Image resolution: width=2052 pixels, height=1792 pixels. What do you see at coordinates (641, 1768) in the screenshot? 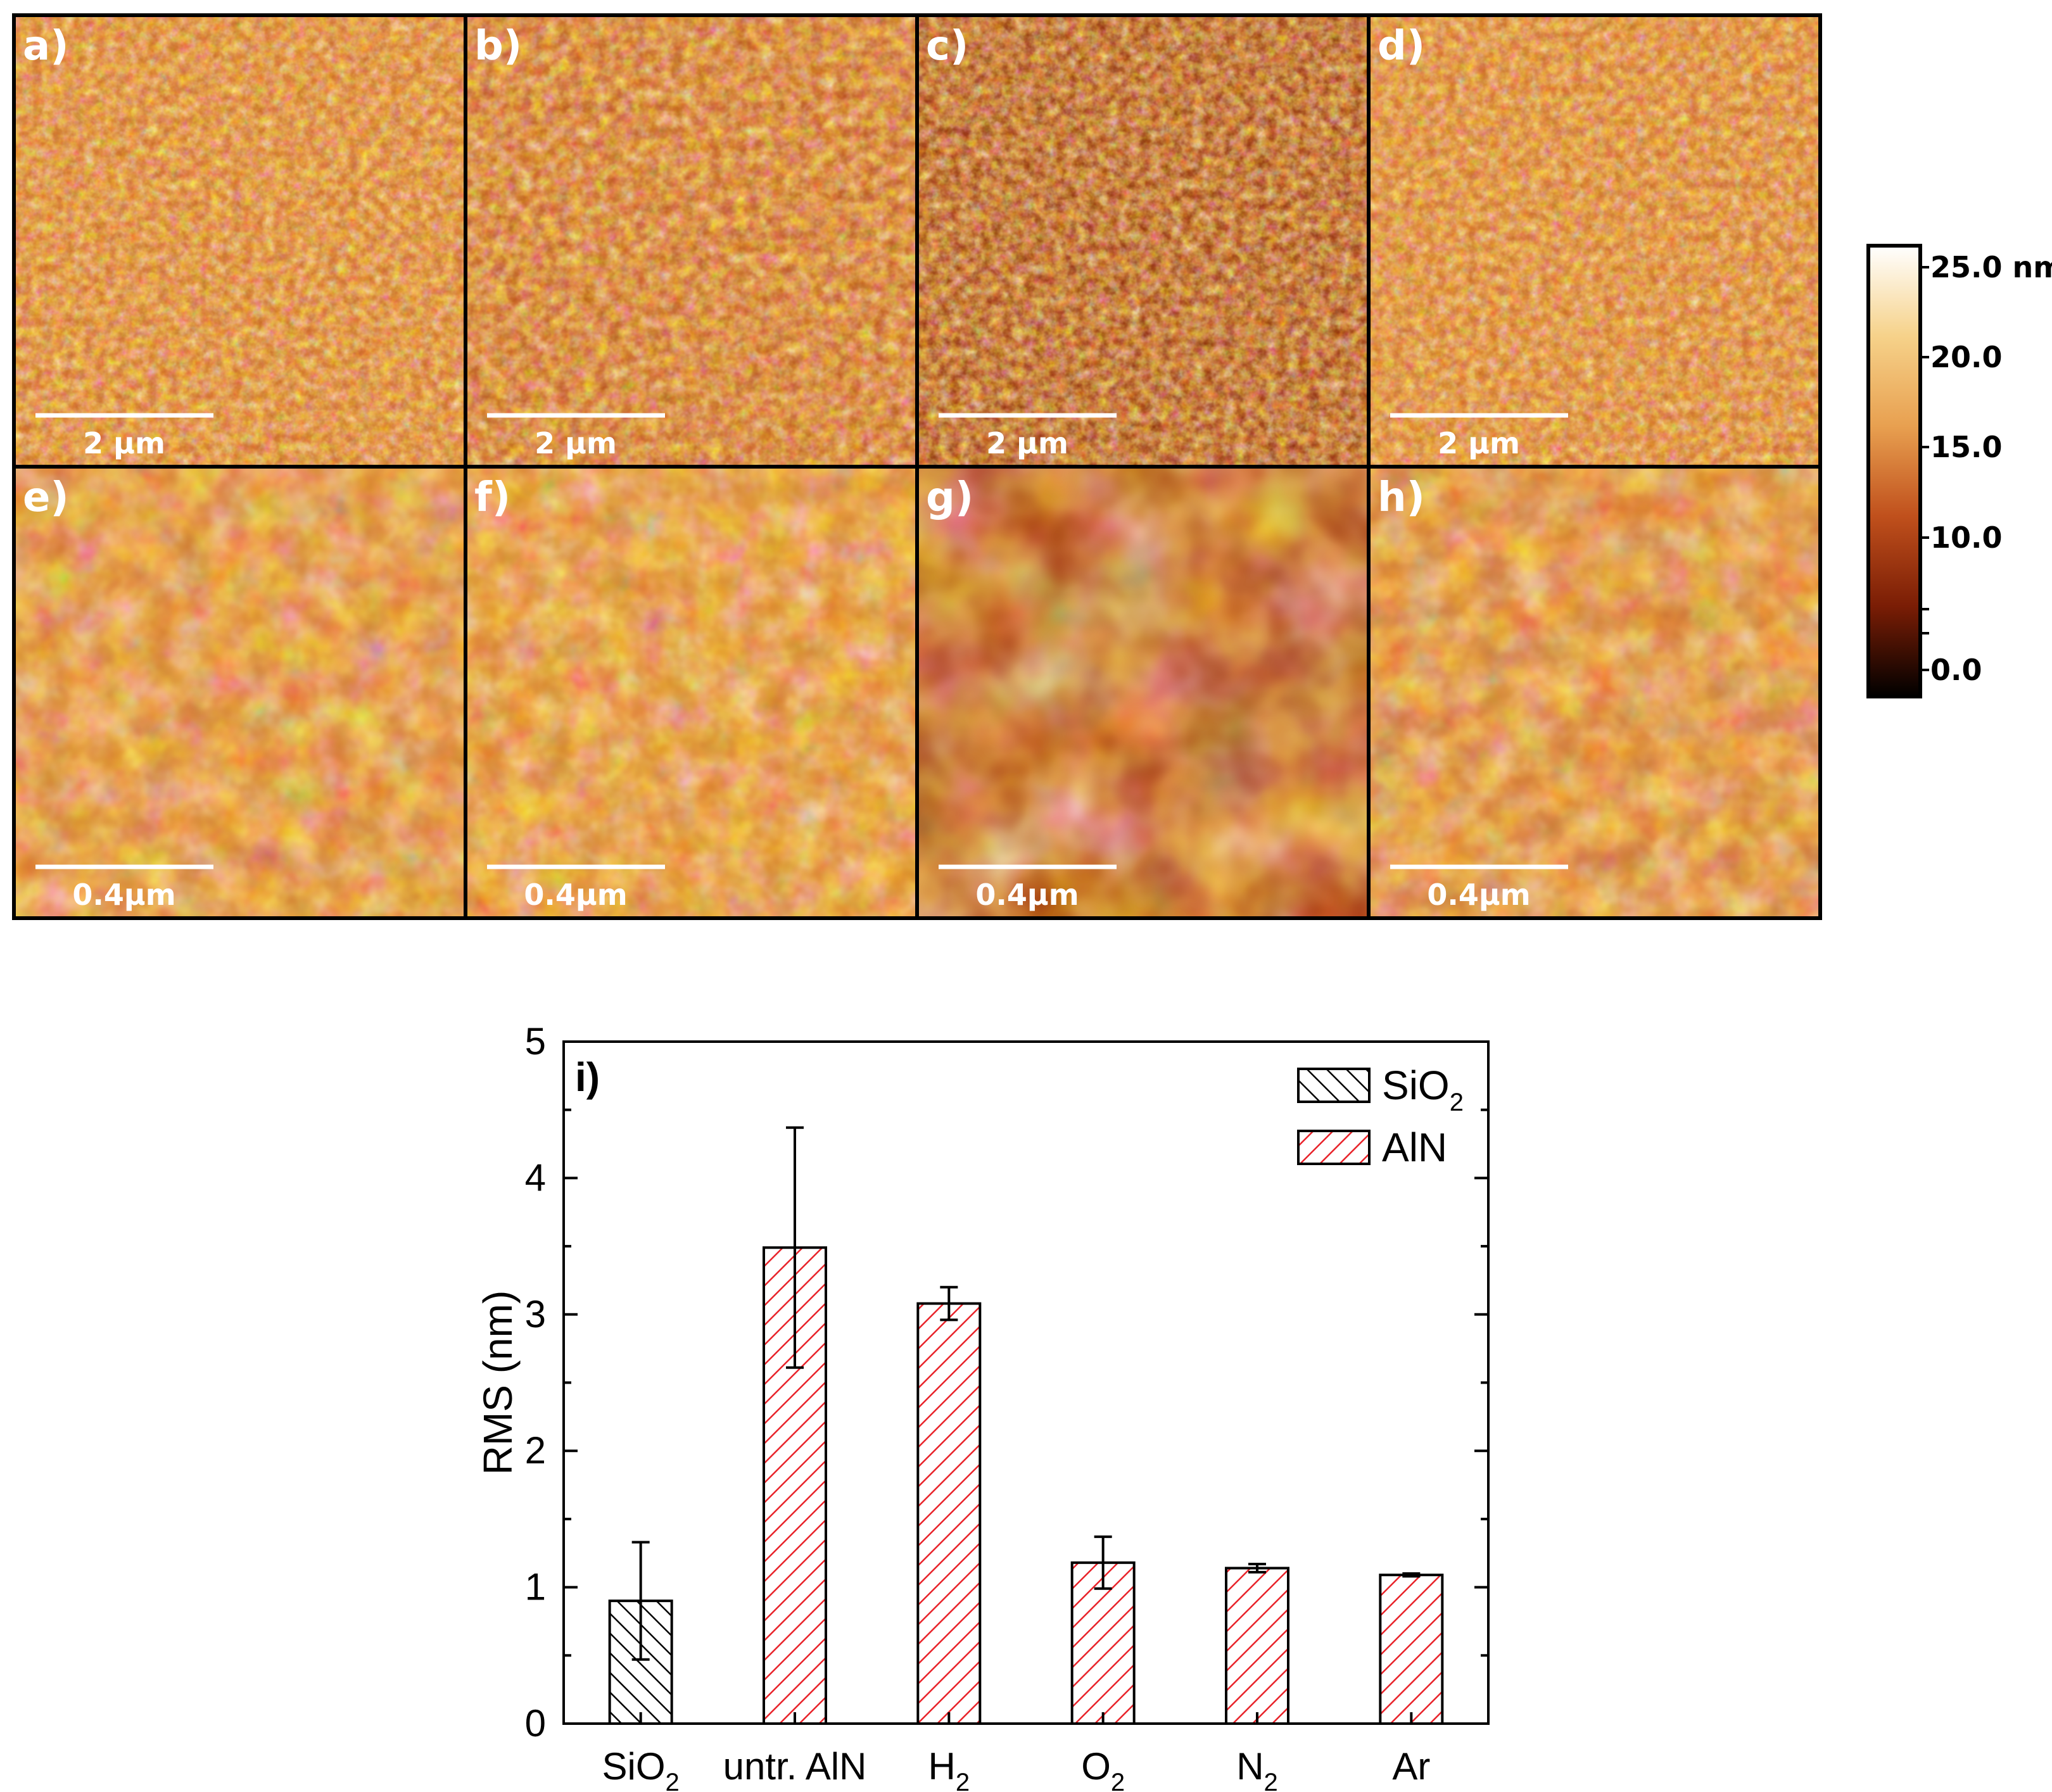
I see `x-tick-label: SiO2` at bounding box center [641, 1768].